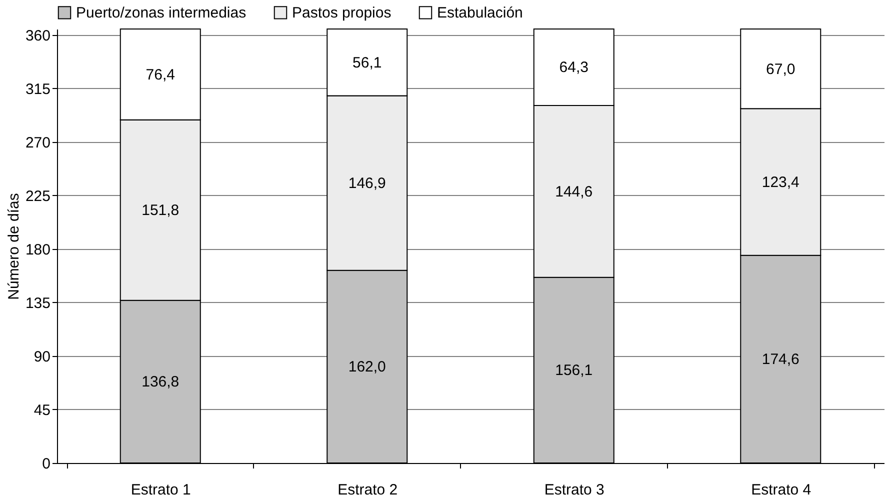 This screenshot has height=502, width=894. What do you see at coordinates (13, 246) in the screenshot?
I see `y-axis-title: Número de días` at bounding box center [13, 246].